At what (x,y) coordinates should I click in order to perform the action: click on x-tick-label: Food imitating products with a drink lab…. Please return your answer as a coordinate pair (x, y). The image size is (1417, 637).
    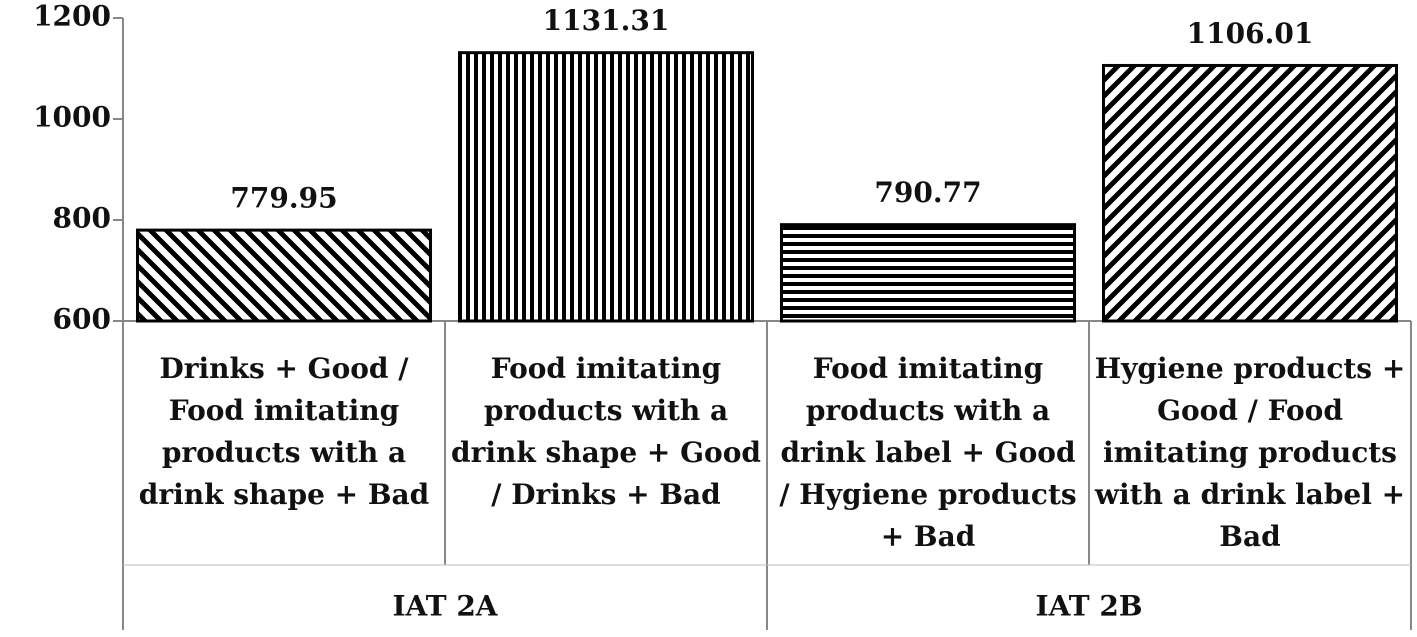
    Looking at the image, I should click on (928, 452).